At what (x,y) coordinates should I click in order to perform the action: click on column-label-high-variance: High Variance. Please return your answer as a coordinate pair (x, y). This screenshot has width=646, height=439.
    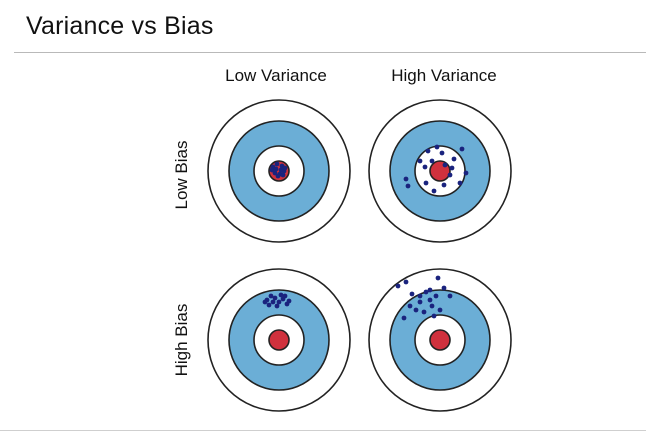
    Looking at the image, I should click on (444, 75).